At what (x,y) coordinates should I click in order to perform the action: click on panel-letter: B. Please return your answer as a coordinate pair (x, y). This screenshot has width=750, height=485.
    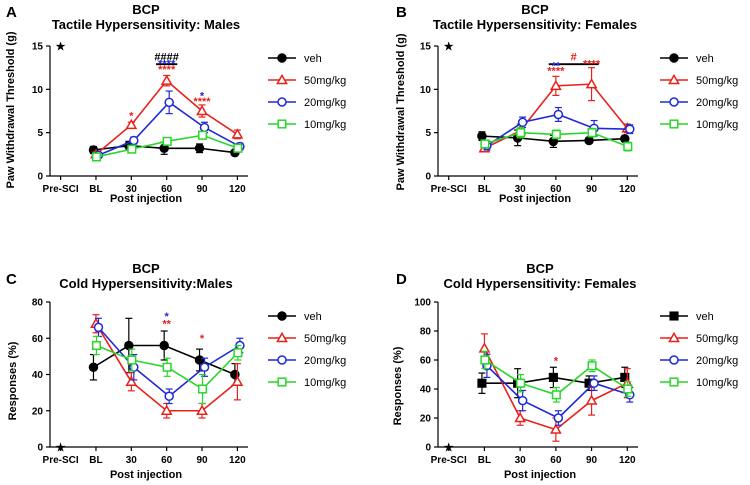
    Looking at the image, I should click on (401, 12).